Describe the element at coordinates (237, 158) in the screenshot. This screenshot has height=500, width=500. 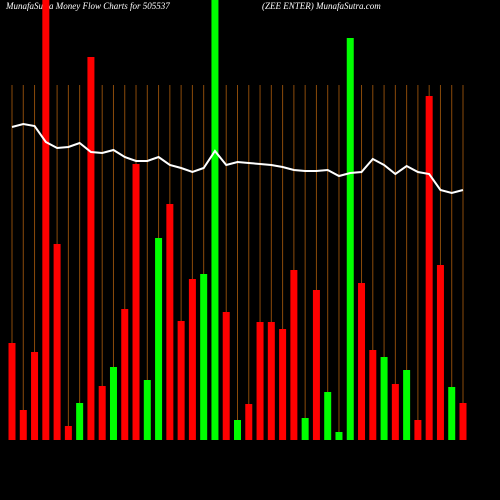
I see `money-flow-line` at that location.